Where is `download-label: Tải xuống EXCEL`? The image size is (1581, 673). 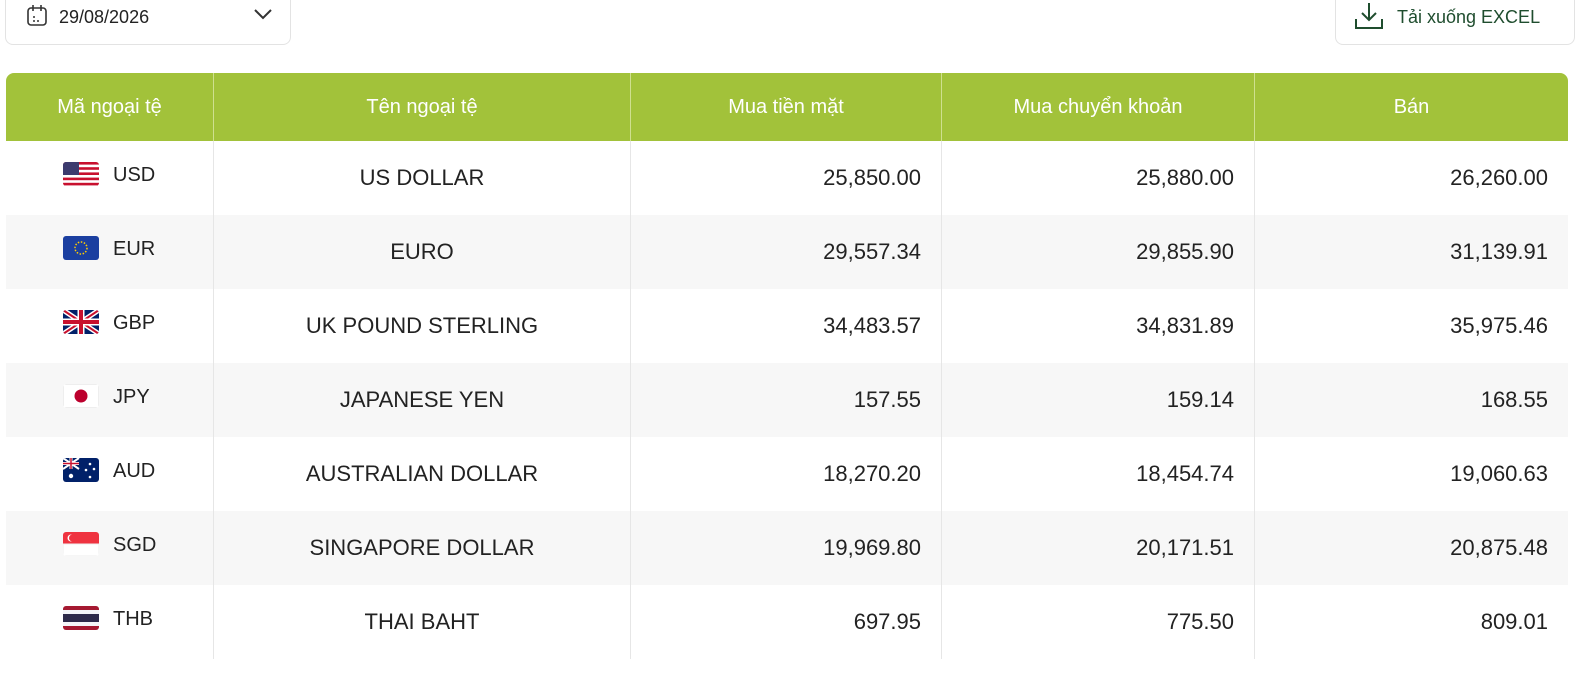
download-label: Tải xuống EXCEL is located at coordinates (1469, 17).